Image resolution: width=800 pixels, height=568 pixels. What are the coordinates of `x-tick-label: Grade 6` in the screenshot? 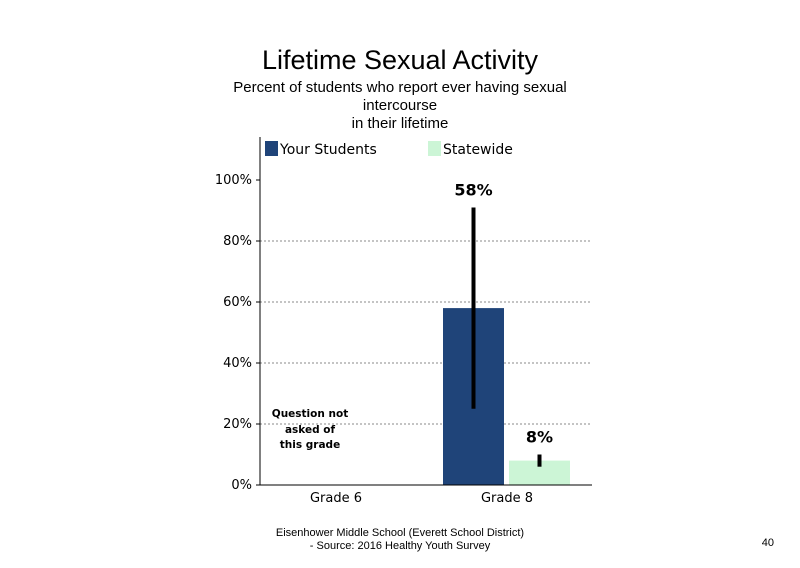 It's located at (336, 498).